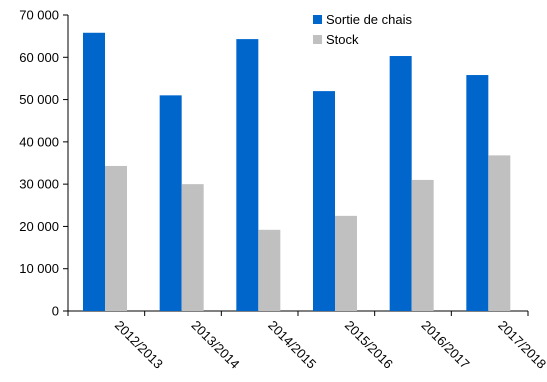 This screenshot has width=547, height=382. I want to click on legend-label: Sortie de chais, so click(369, 19).